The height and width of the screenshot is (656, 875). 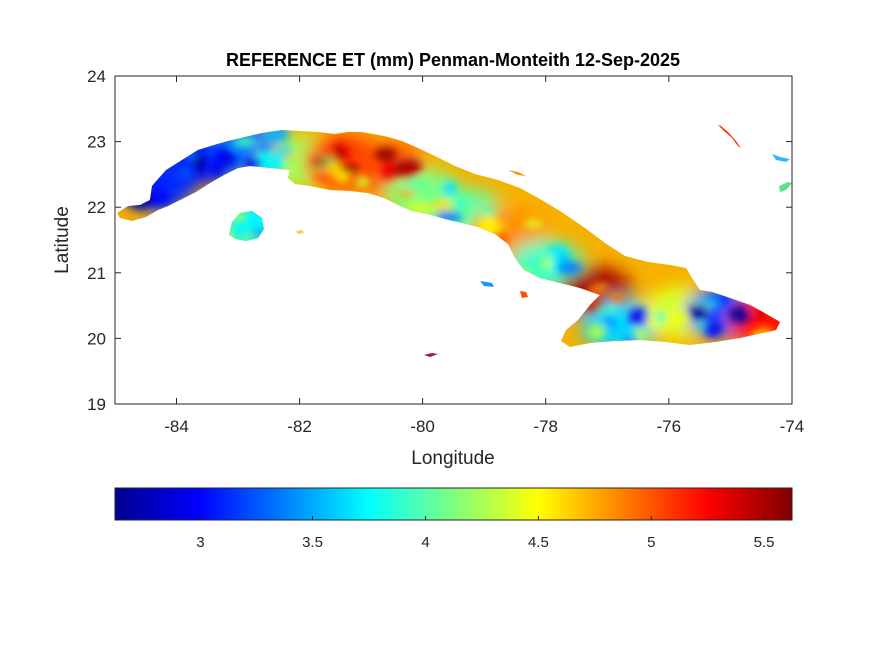 I want to click on x-tick-label: -76, so click(x=669, y=426).